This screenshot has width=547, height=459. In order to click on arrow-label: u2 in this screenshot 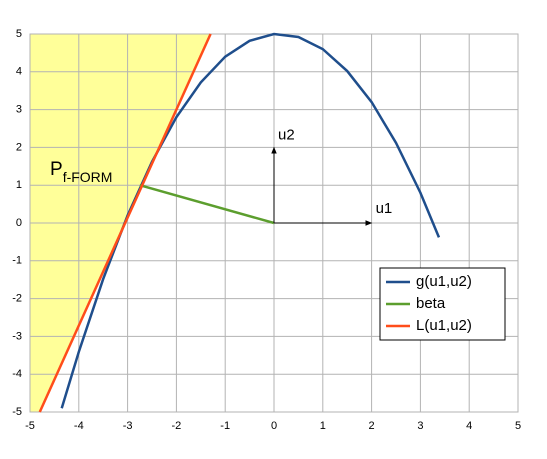, I will do `click(286, 134)`.